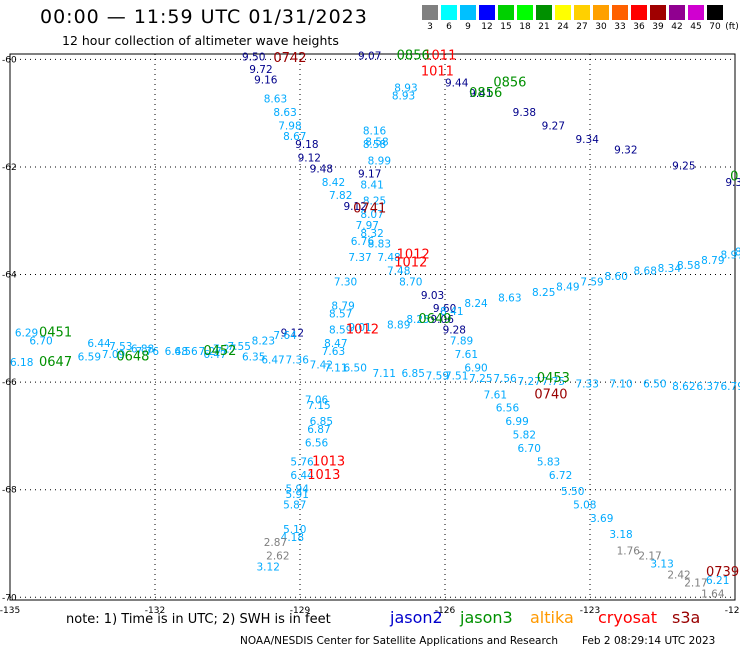 The image size is (740, 650). Describe the element at coordinates (284, 113) in the screenshot. I see `data-point-label: 8.63` at that location.